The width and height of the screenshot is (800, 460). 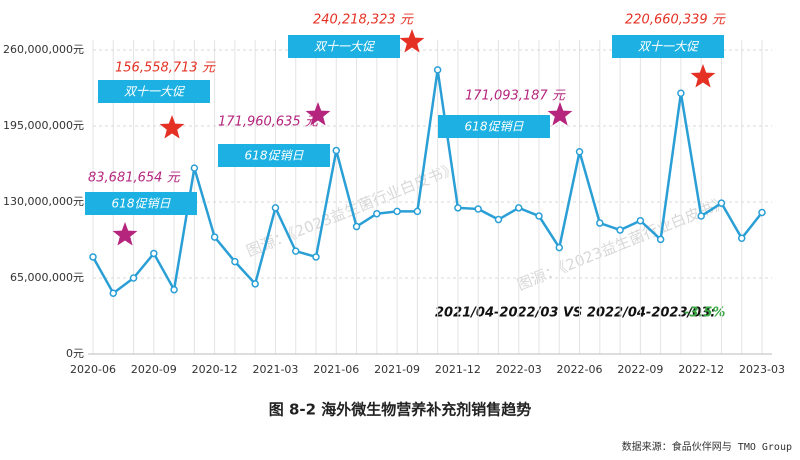 I want to click on y-tick-label: 260,000,000元, so click(x=43, y=49).